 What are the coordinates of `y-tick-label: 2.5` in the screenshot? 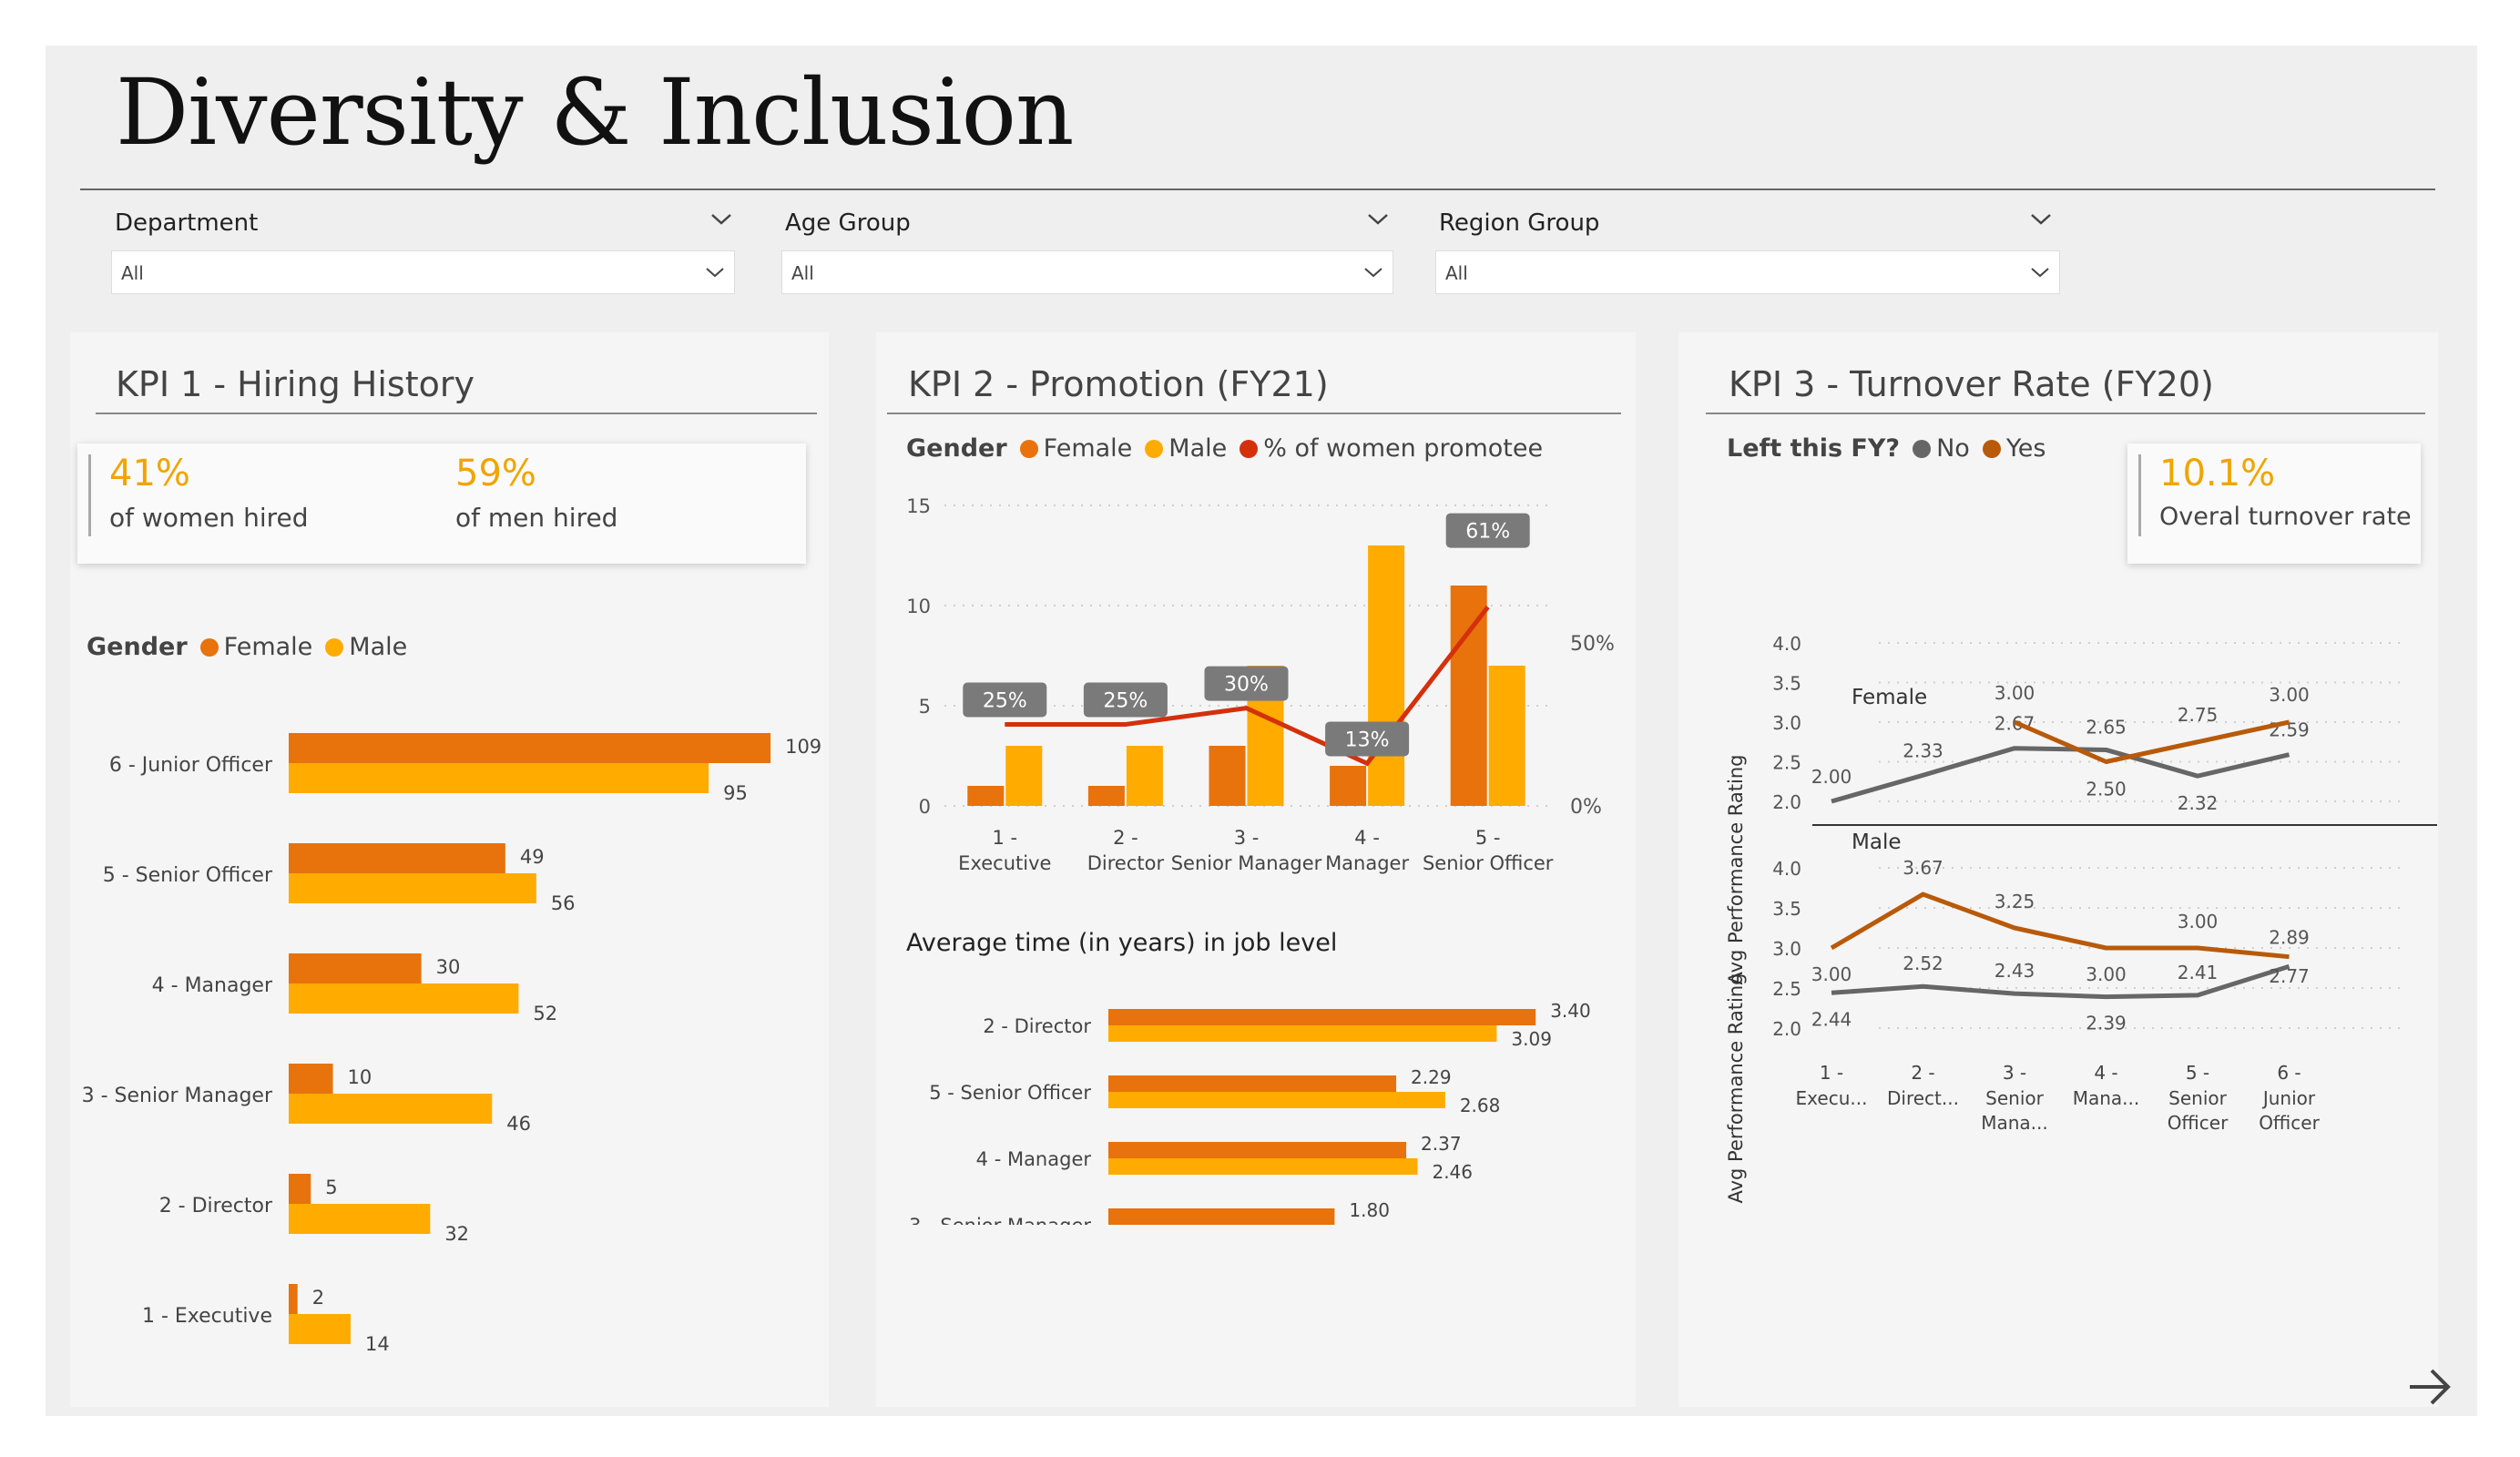 It's located at (1786, 989).